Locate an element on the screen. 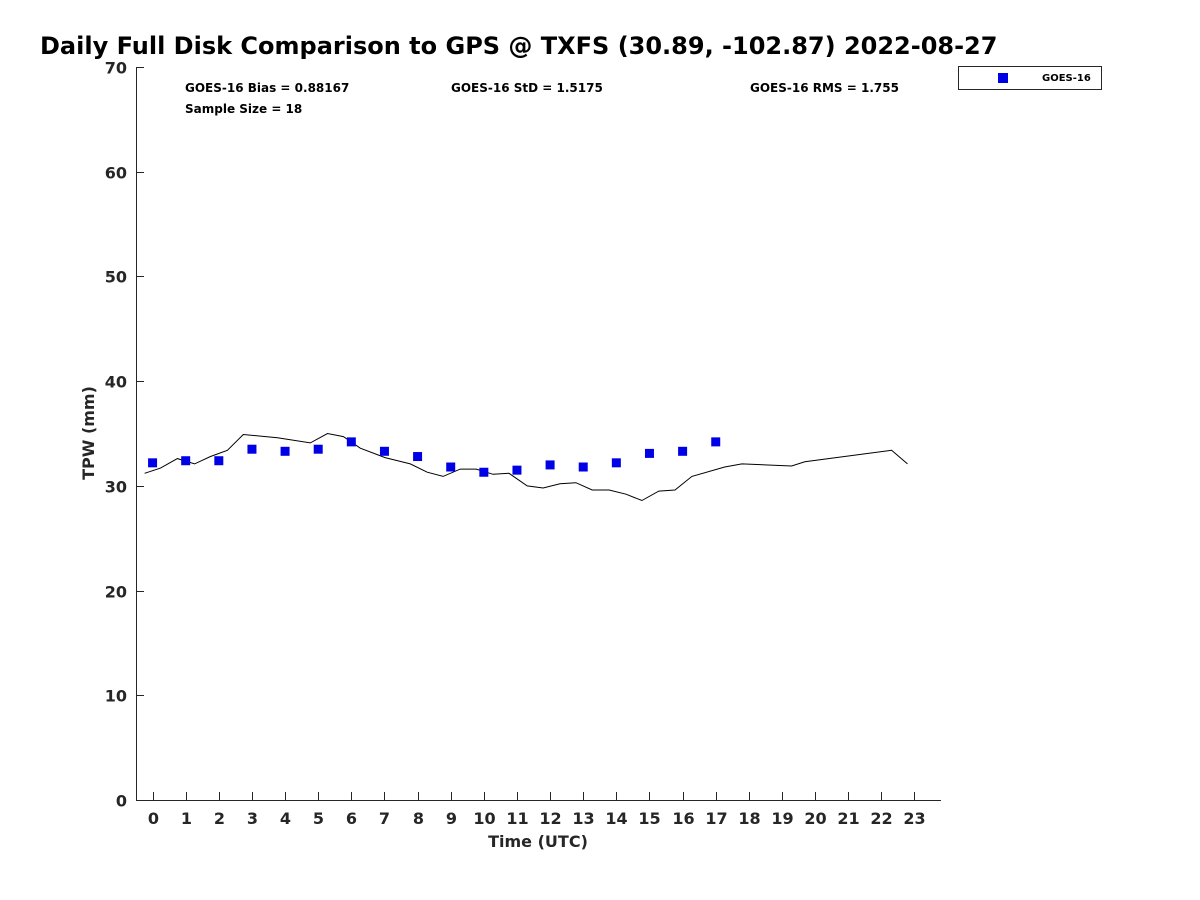 This screenshot has height=900, width=1200. y-tick-label: 0 is located at coordinates (121, 801).